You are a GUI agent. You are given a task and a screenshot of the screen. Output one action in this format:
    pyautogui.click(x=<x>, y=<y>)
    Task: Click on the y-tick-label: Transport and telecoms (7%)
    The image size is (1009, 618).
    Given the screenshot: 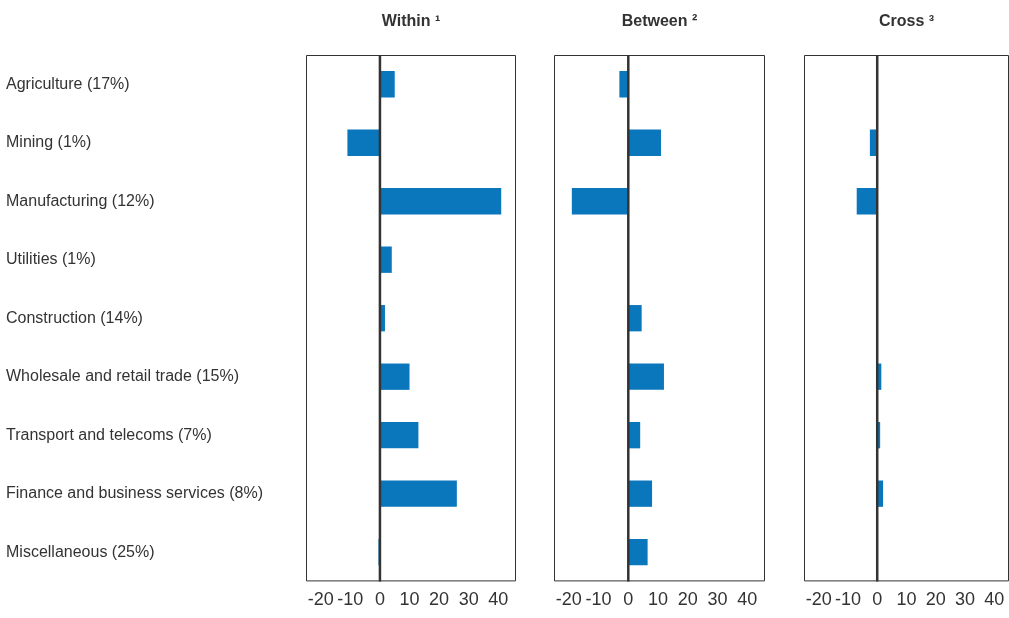 What is the action you would take?
    pyautogui.click(x=109, y=434)
    